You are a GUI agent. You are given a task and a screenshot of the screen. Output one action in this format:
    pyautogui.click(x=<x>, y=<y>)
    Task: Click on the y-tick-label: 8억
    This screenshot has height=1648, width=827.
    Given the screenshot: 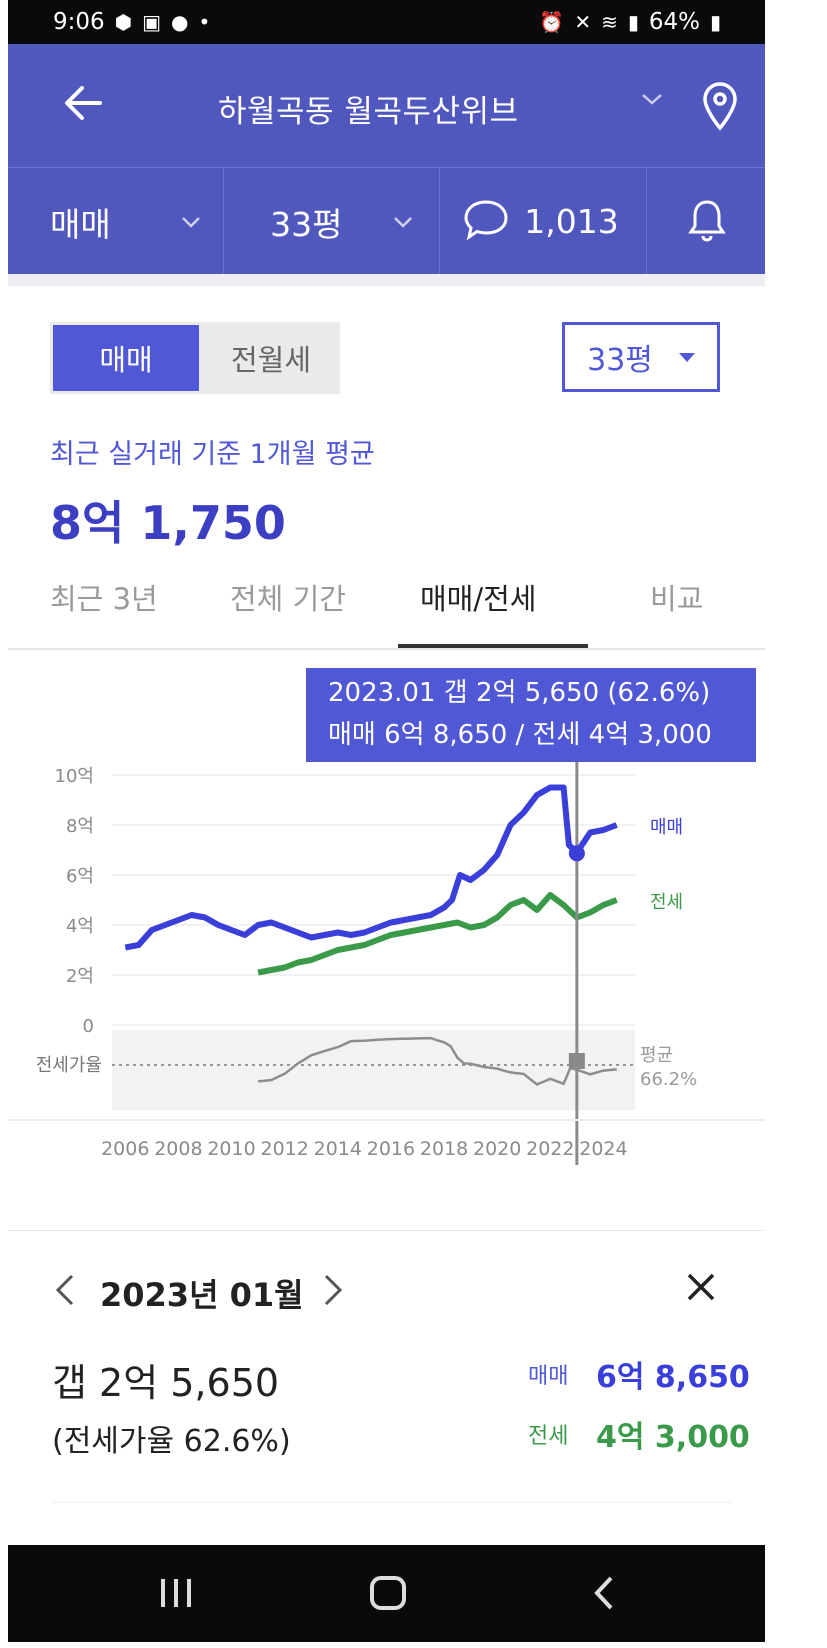 What is the action you would take?
    pyautogui.click(x=80, y=826)
    